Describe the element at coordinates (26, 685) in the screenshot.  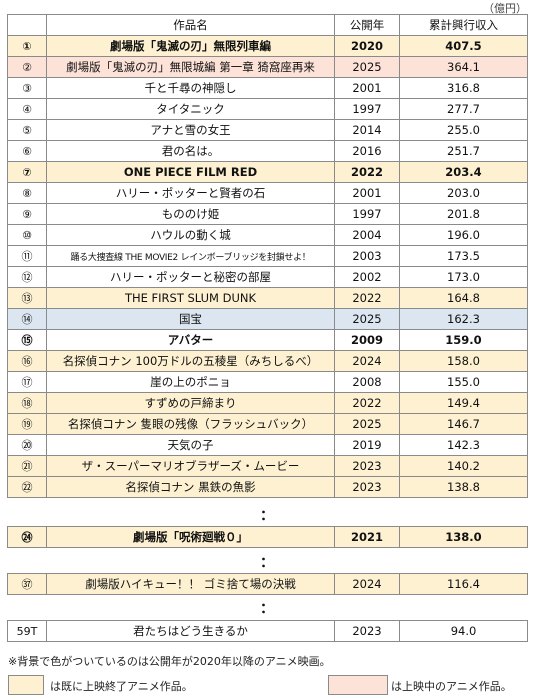
I see `legend-swatch-ended` at that location.